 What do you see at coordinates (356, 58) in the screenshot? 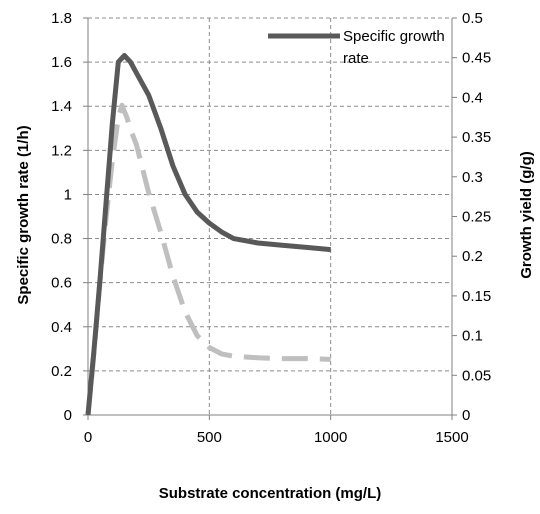
I see `legend-label-line: rate` at bounding box center [356, 58].